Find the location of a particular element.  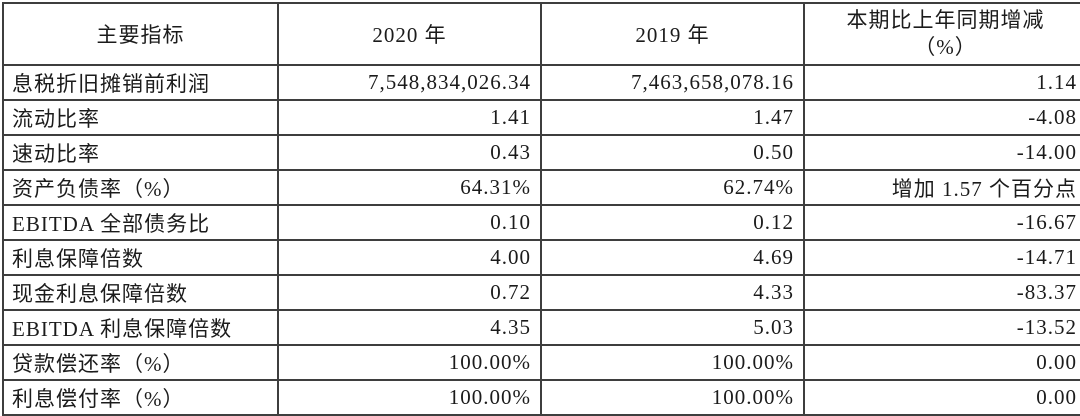

cell-2019-value: 0.50 is located at coordinates (672, 152).